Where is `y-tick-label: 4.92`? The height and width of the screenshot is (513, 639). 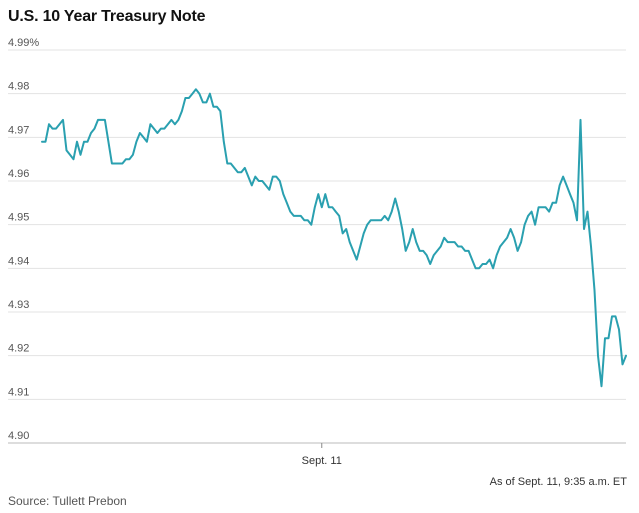
y-tick-label: 4.92 is located at coordinates (18, 349).